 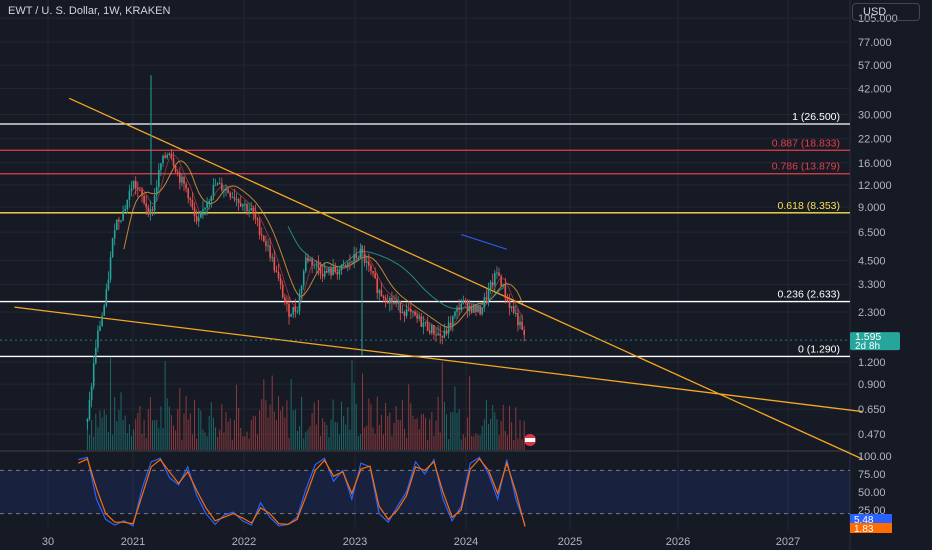 I want to click on price-axis-label: 42.000, so click(x=875, y=90).